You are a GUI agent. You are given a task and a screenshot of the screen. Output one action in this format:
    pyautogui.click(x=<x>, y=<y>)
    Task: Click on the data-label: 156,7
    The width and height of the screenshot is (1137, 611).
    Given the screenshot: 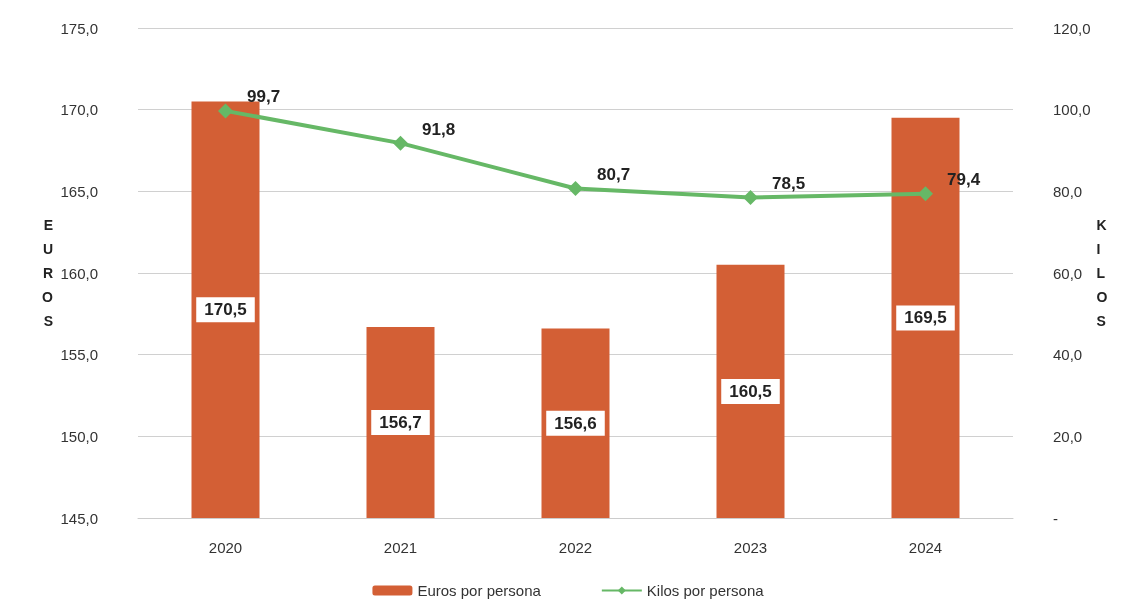 What is the action you would take?
    pyautogui.click(x=400, y=422)
    